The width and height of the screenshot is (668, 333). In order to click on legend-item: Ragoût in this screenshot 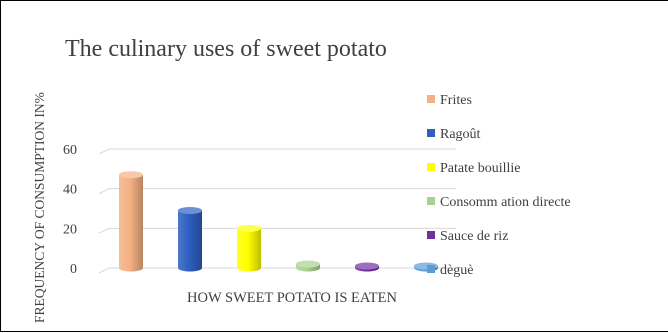, I will do `click(454, 134)`.